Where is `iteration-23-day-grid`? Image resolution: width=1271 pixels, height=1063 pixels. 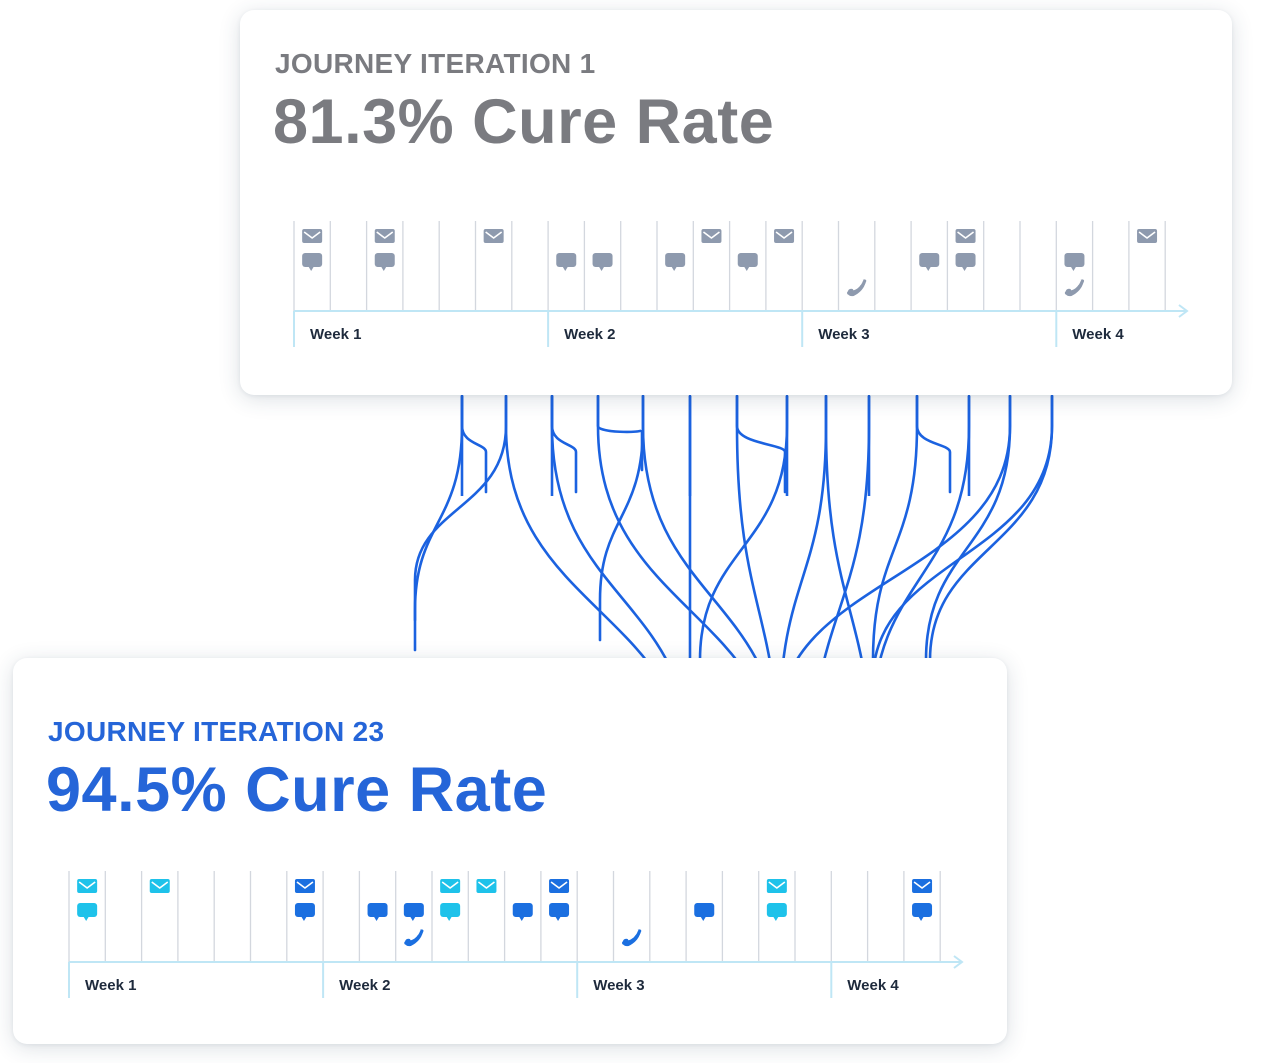
iteration-23-day-grid is located at coordinates (504, 916).